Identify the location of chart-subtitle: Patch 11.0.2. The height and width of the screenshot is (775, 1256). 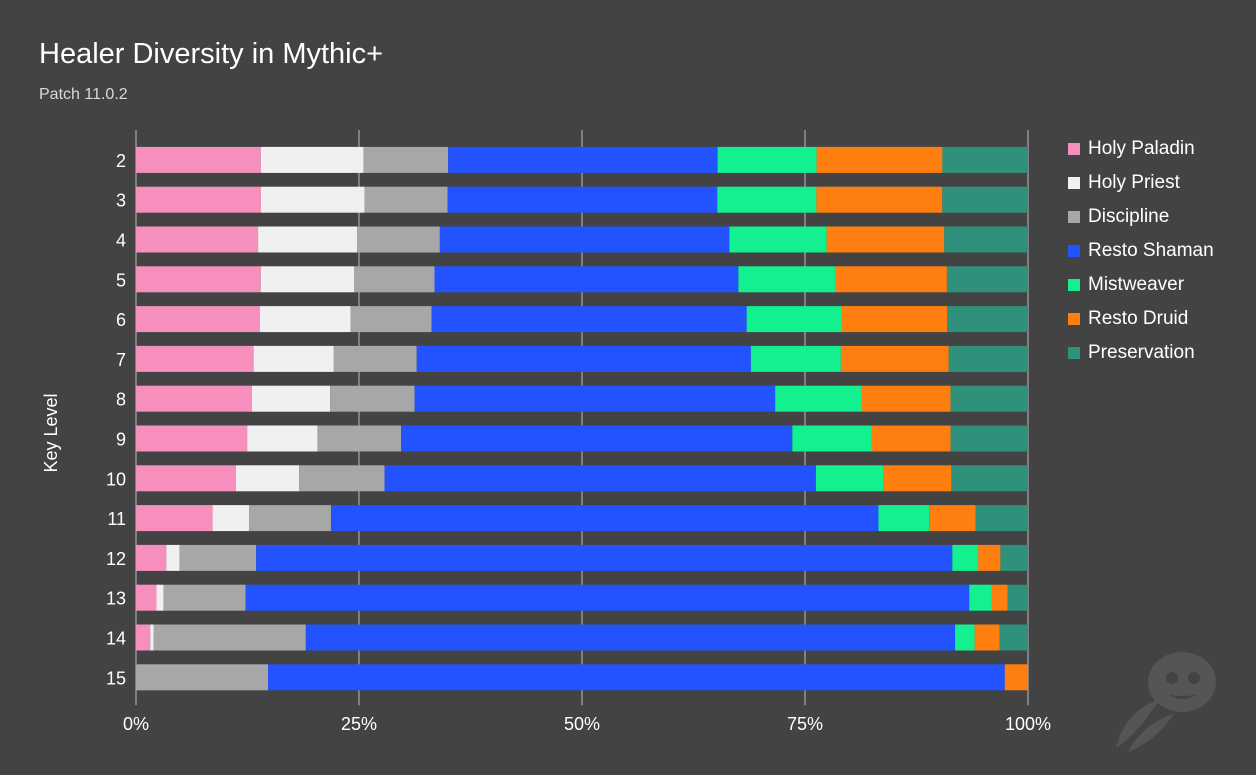
(83, 94).